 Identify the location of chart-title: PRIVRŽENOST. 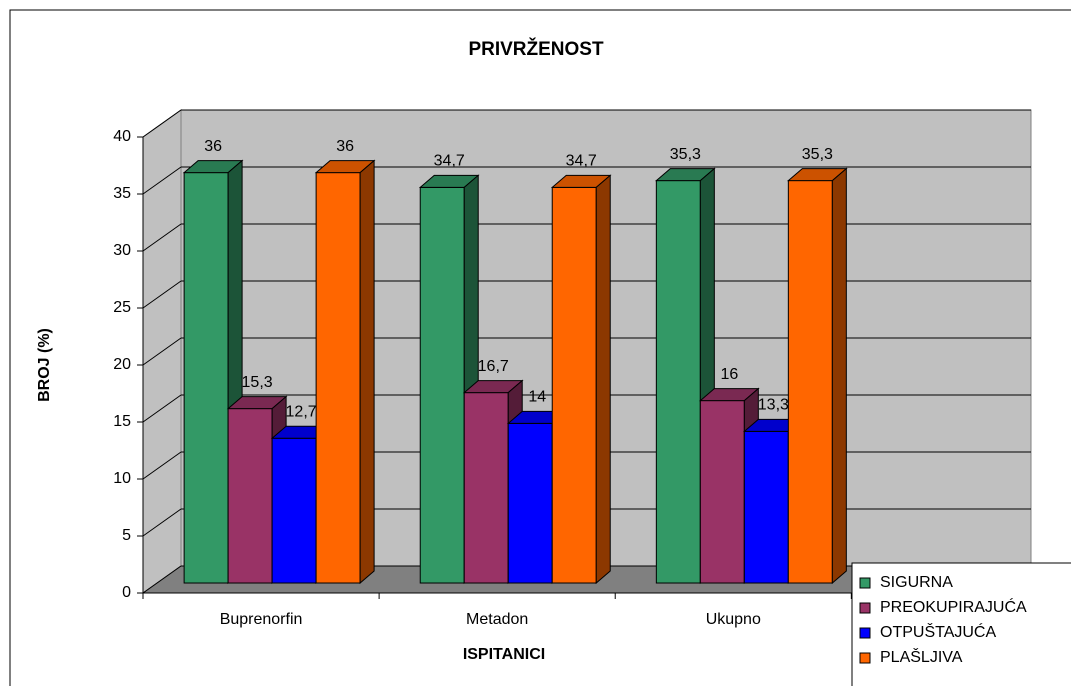
(536, 49).